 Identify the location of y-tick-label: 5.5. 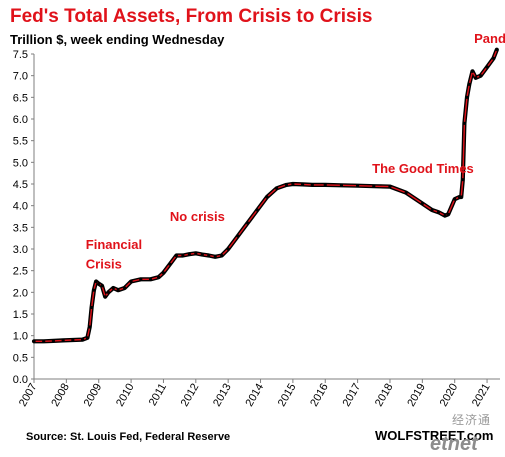
(20, 142).